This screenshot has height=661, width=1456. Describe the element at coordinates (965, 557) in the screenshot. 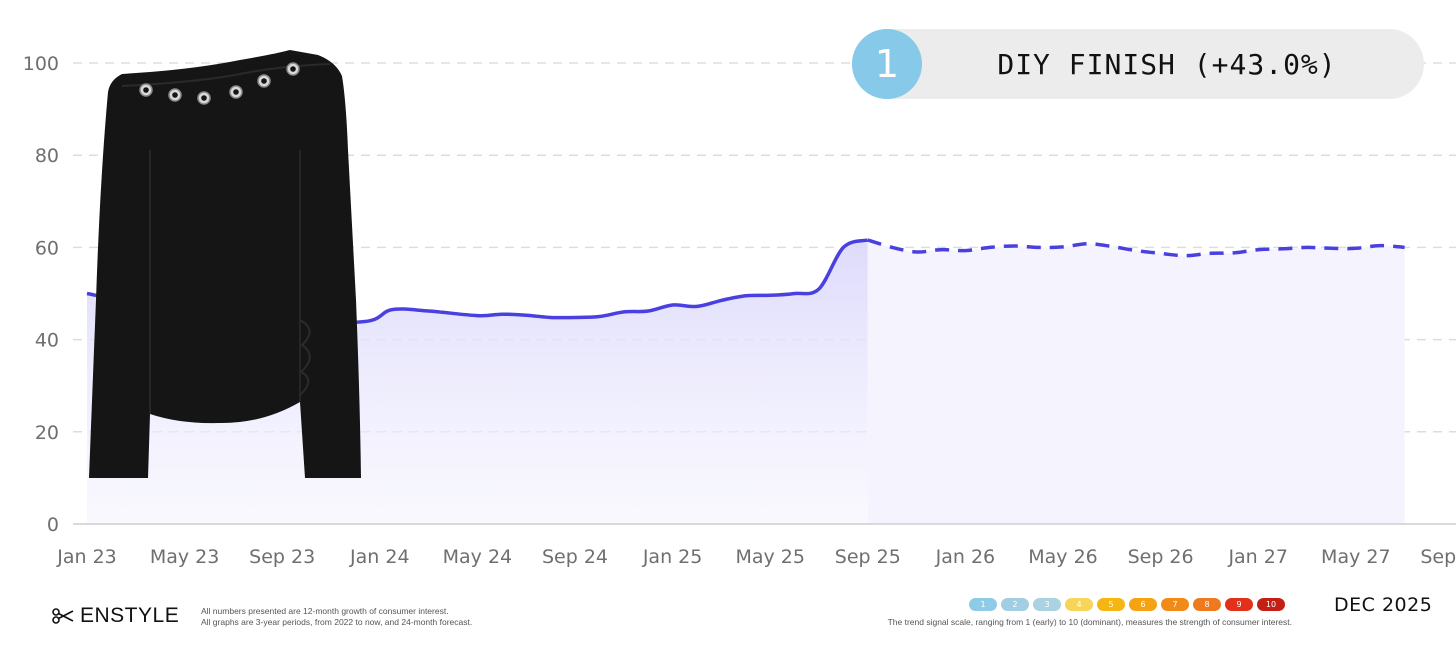

I see `x-tick-label: Jan 26` at that location.